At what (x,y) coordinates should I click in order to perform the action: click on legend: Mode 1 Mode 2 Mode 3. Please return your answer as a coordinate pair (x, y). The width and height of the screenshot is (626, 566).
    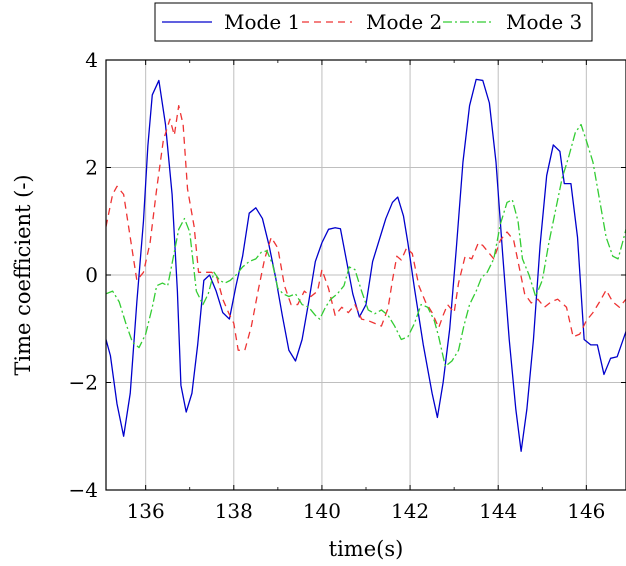
    Looking at the image, I should click on (373, 22).